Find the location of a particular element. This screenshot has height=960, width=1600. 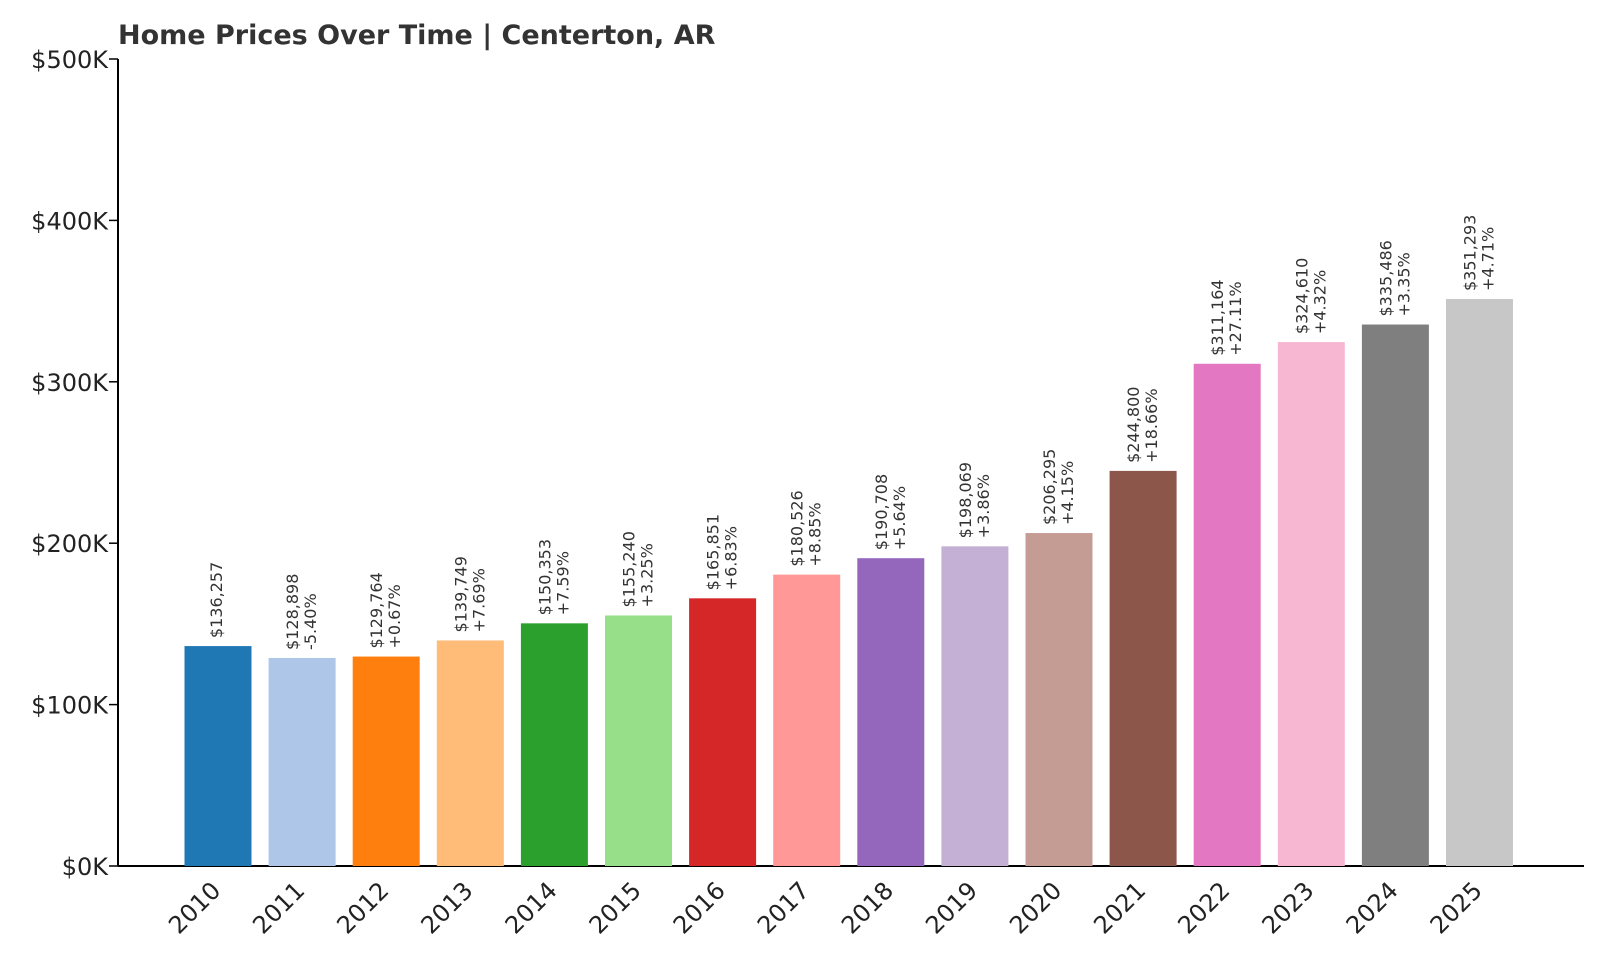

bar-value-label: $351,293 is located at coordinates (1470, 253).